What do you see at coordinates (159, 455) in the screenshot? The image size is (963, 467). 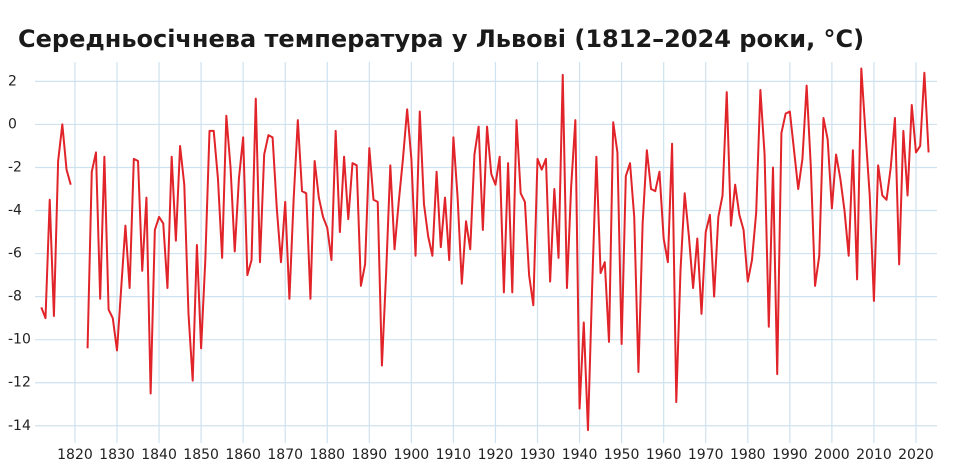 I see `x-tick-label: 1840` at bounding box center [159, 455].